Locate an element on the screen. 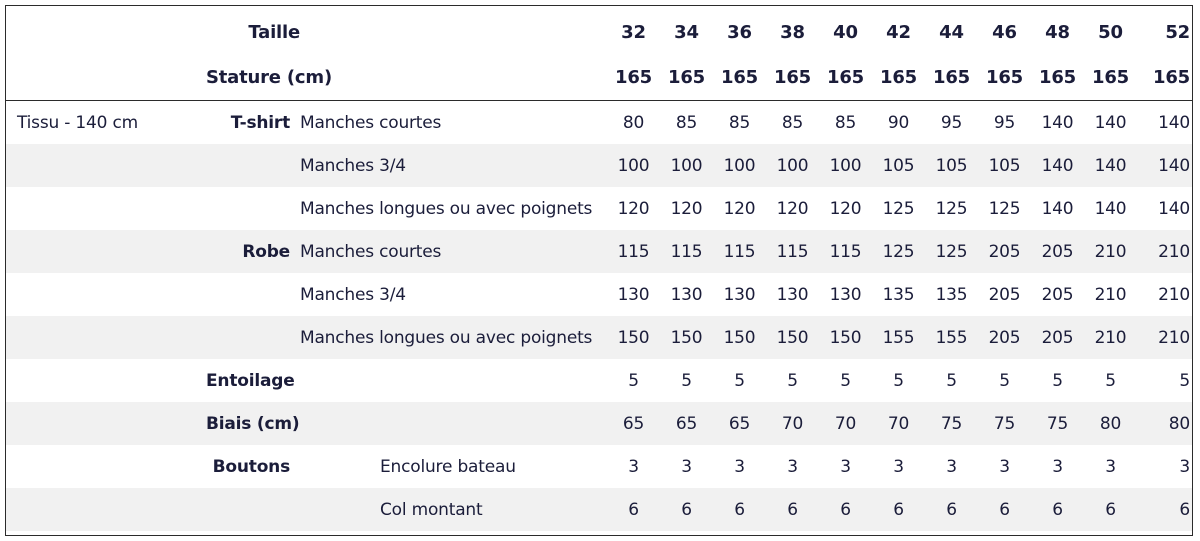  value-cell: 90 is located at coordinates (898, 122).